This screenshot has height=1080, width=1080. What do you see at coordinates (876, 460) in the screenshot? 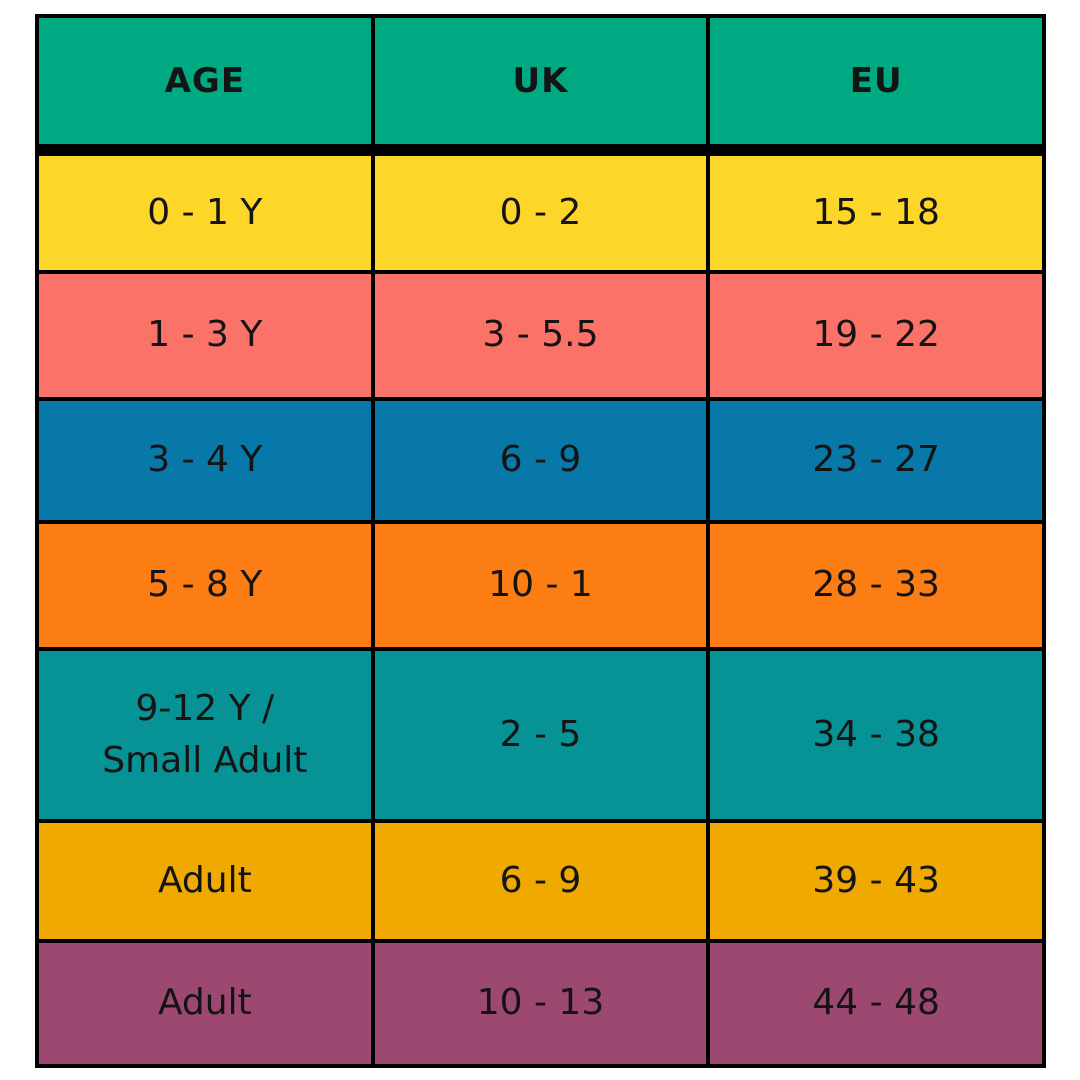
I see `cell-eu: 23 - 27` at bounding box center [876, 460].